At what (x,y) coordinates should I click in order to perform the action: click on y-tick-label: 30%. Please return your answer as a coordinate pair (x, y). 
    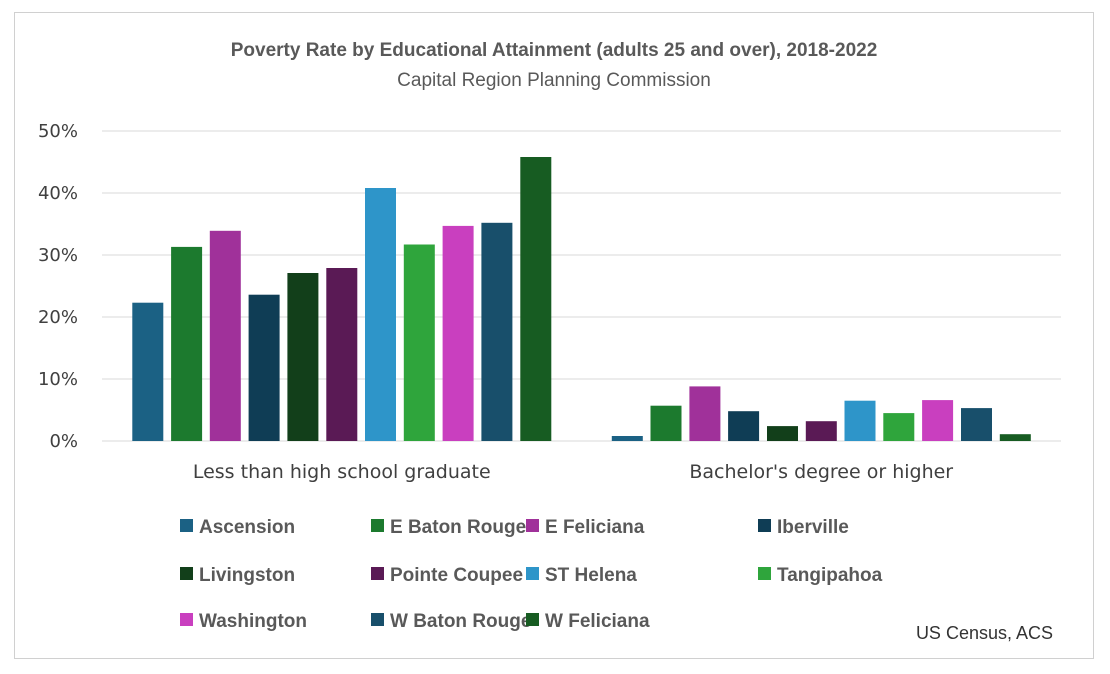
    Looking at the image, I should click on (58, 255).